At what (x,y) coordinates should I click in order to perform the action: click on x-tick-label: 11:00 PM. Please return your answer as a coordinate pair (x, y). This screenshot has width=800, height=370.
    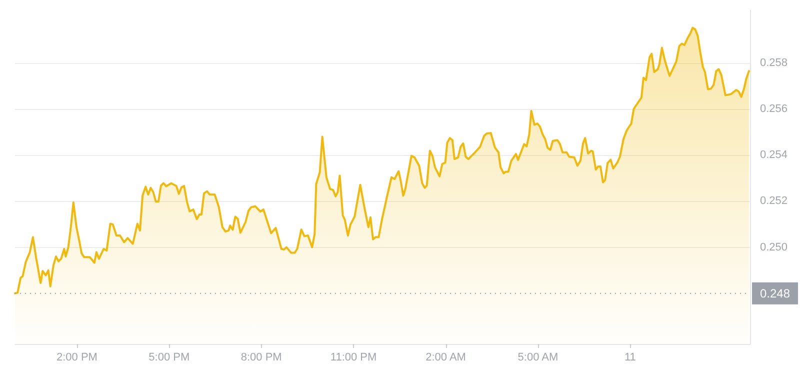
    Looking at the image, I should click on (353, 358).